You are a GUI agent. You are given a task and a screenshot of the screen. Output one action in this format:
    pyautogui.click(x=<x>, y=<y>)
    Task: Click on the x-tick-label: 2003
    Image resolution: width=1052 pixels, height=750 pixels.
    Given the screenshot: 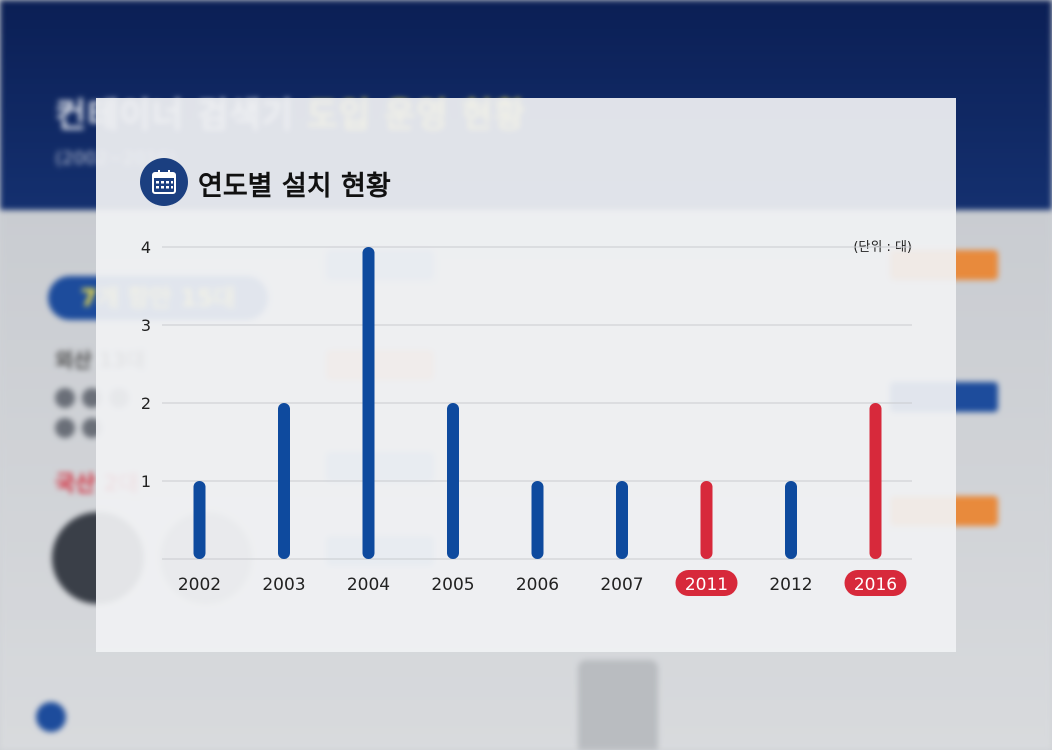 What is the action you would take?
    pyautogui.click(x=283, y=585)
    